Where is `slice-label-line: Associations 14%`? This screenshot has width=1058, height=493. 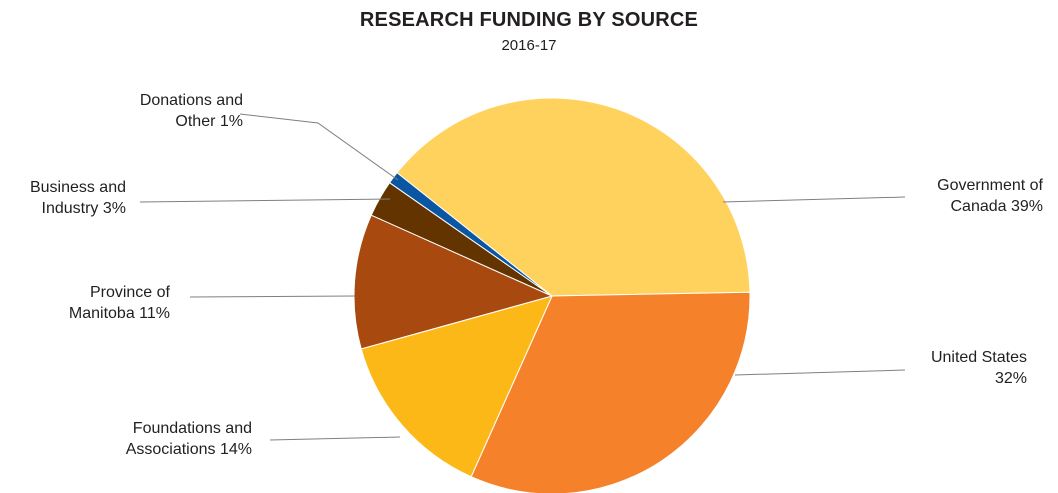 slice-label-line: Associations 14% is located at coordinates (189, 449).